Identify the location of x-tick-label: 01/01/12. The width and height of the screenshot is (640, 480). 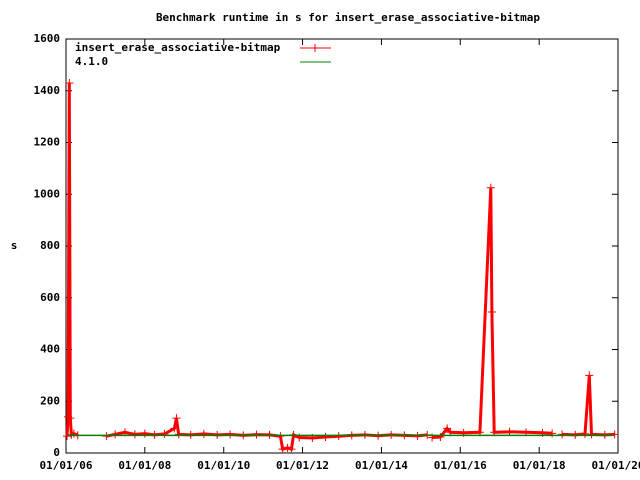
(302, 465).